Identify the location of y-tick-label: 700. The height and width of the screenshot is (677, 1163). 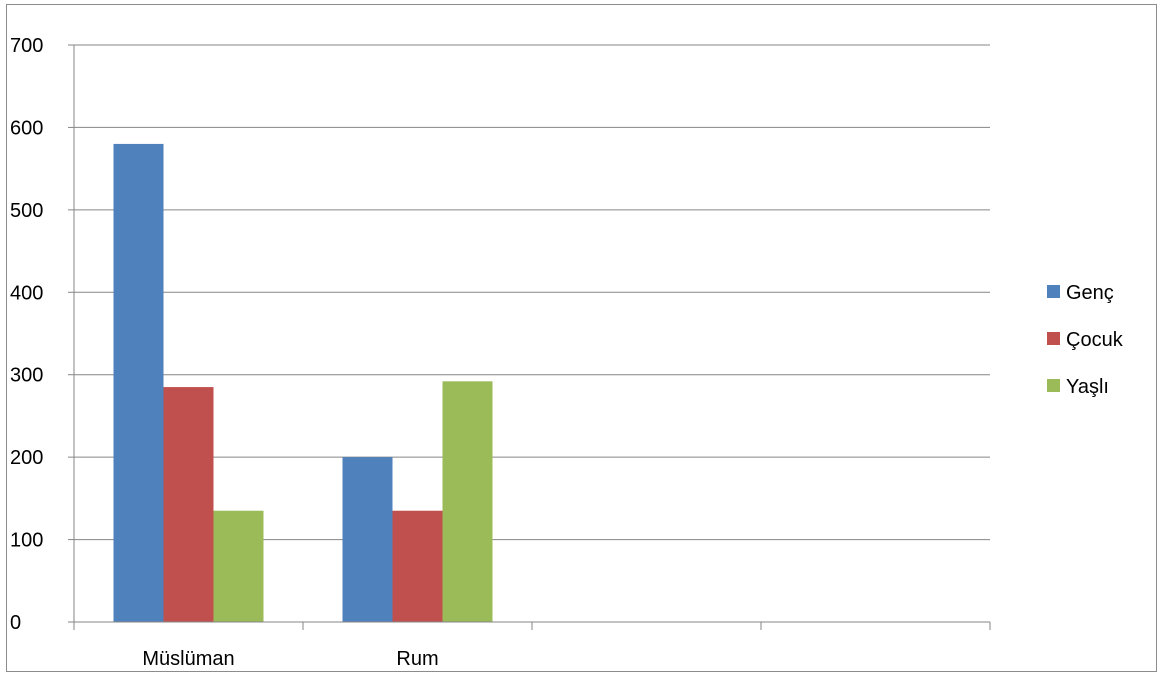
(26, 46).